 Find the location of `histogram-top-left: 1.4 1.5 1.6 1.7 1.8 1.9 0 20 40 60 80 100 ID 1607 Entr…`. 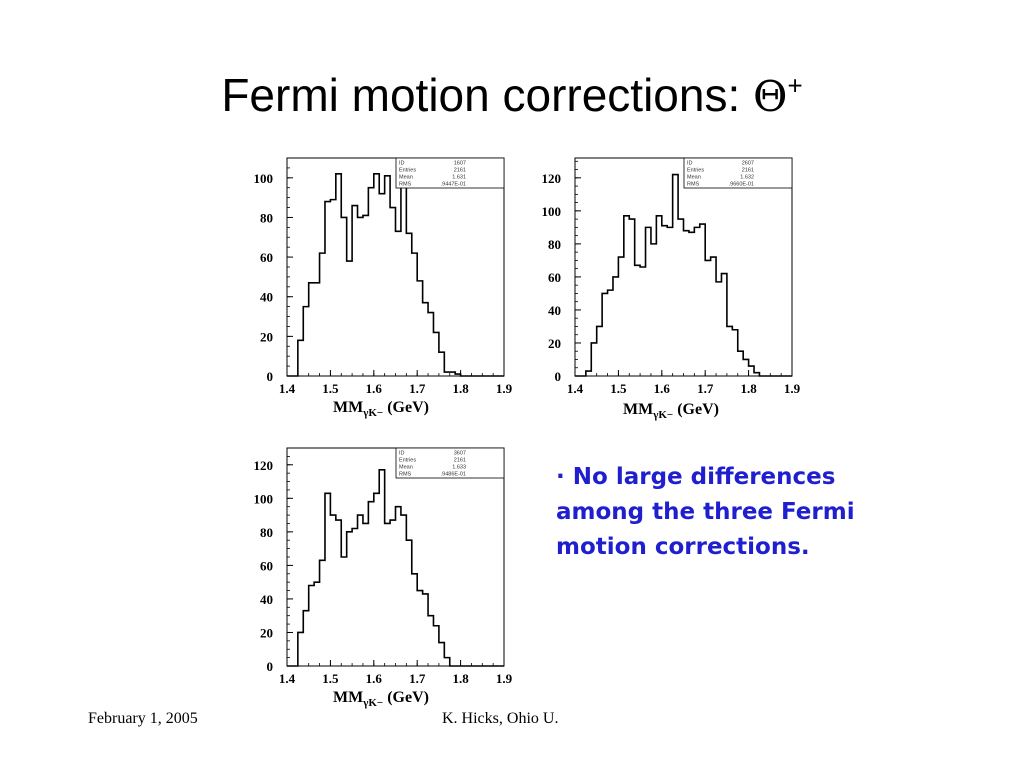

histogram-top-left: 1.4 1.5 1.6 1.7 1.8 1.9 0 20 40 60 80 100 ID 1607 Entr… is located at coordinates (383, 276).